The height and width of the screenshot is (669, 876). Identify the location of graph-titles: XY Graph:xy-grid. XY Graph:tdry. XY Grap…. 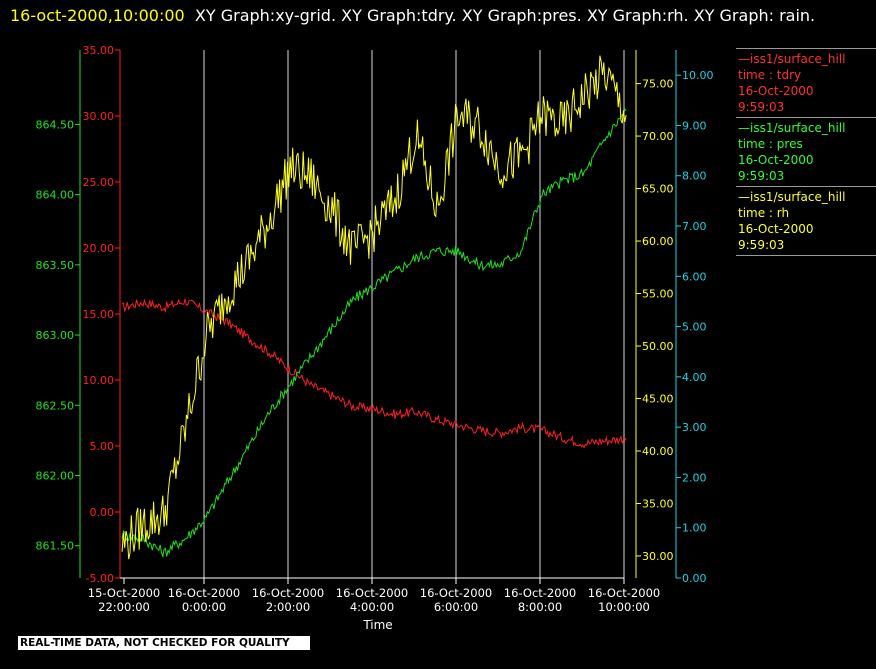
(505, 15).